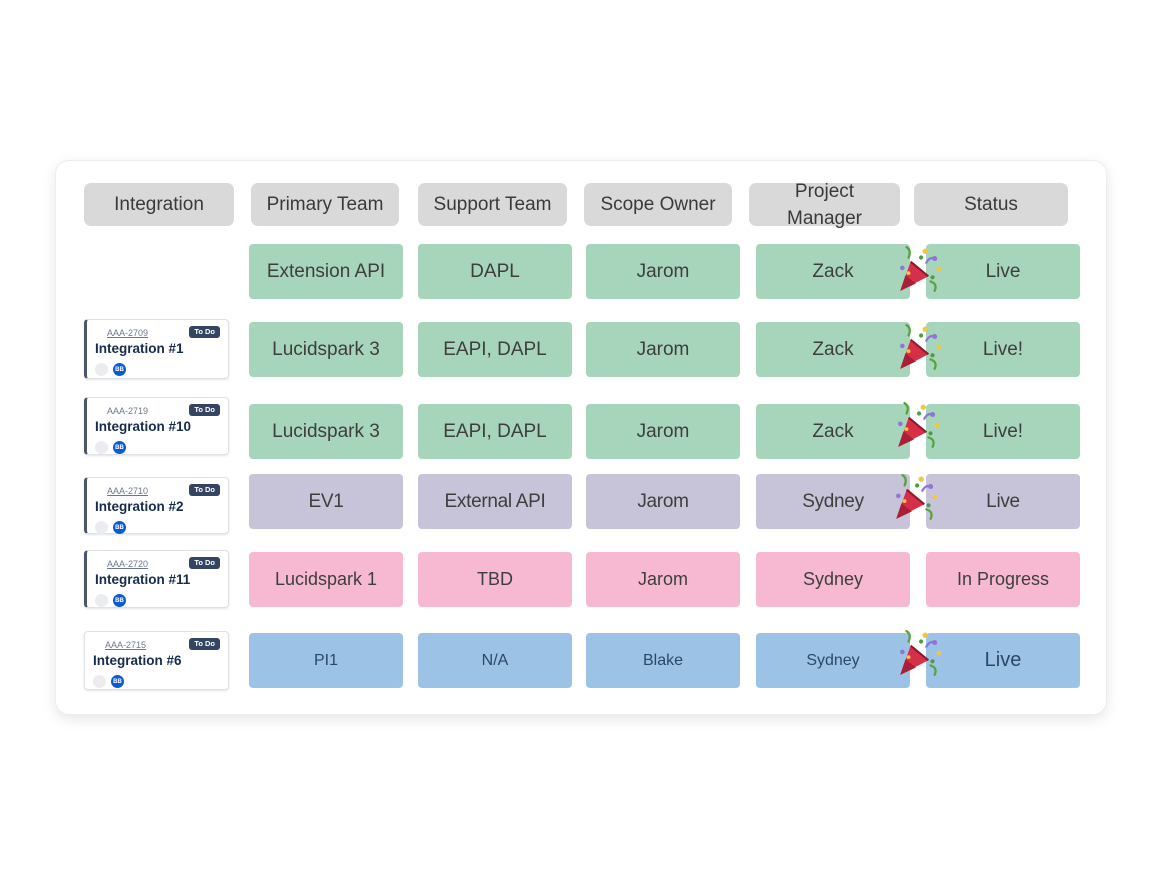 The image size is (1160, 870). Describe the element at coordinates (326, 579) in the screenshot. I see `cell-primary-team: Lucidspark 1` at that location.